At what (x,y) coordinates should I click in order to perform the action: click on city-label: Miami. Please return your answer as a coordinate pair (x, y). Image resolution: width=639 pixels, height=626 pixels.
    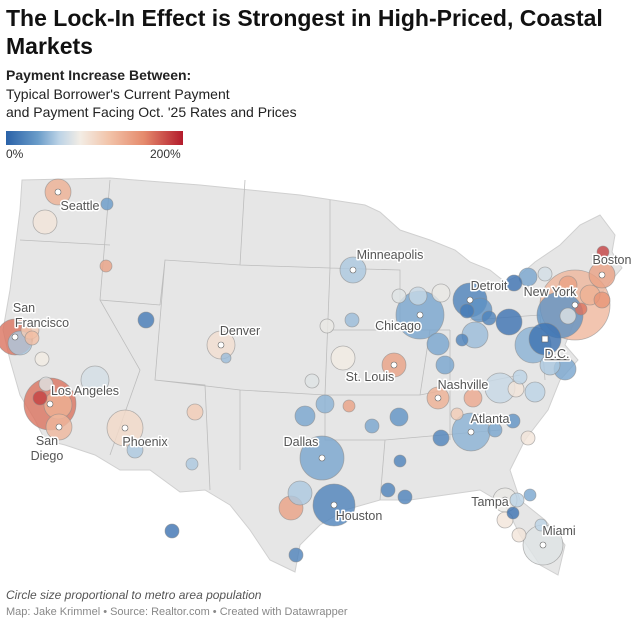
    Looking at the image, I should click on (558, 531).